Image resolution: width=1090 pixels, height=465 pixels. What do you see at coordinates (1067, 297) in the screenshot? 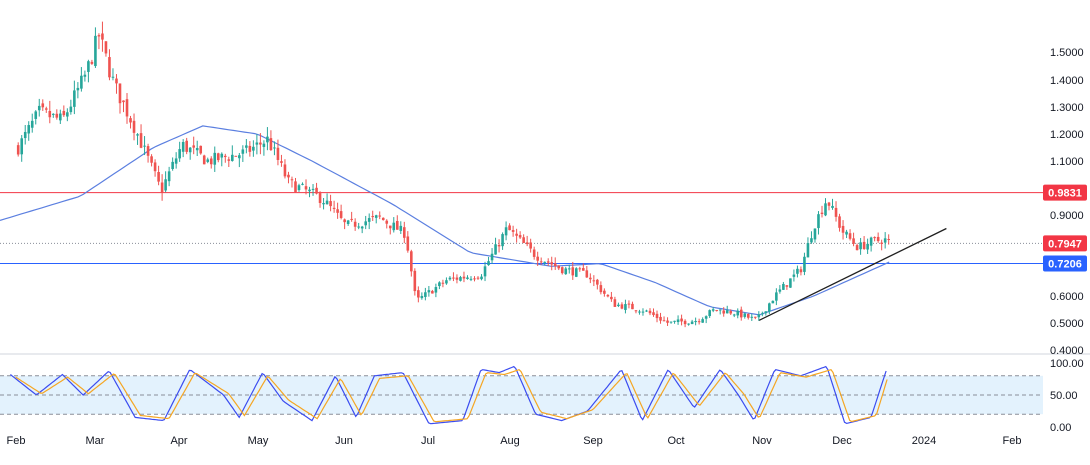
I see `price-tick-label: 0.6000` at bounding box center [1067, 297].